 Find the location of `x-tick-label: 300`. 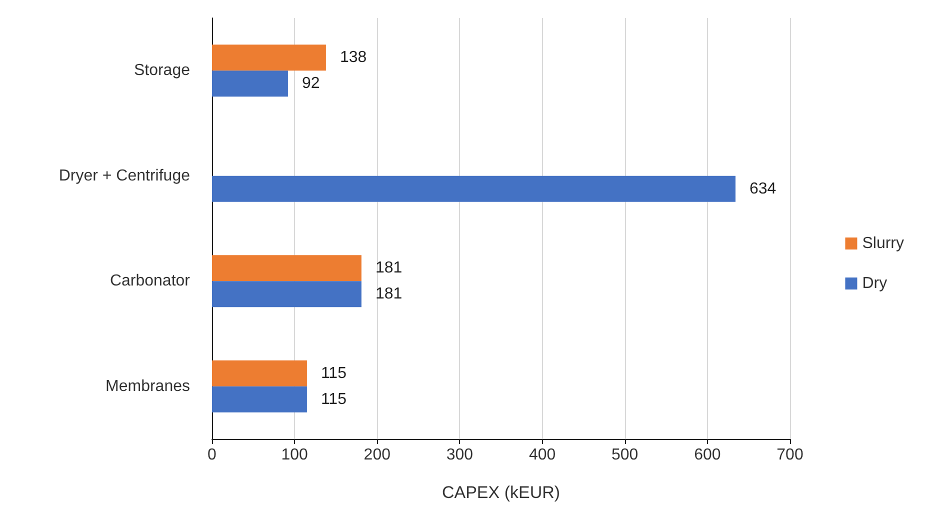

x-tick-label: 300 is located at coordinates (460, 455).